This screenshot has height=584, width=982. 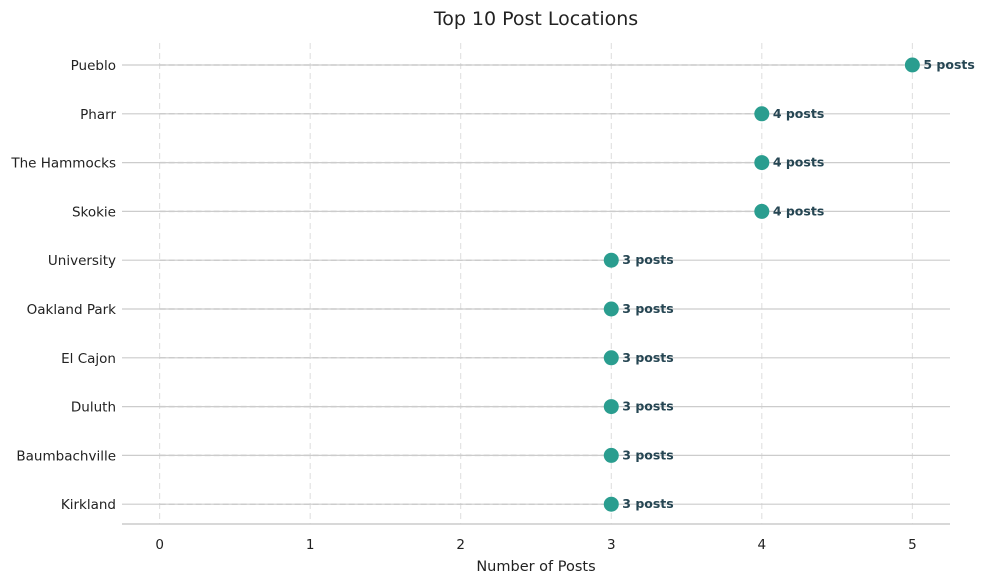 I want to click on data-label: 5 posts, so click(x=948, y=64).